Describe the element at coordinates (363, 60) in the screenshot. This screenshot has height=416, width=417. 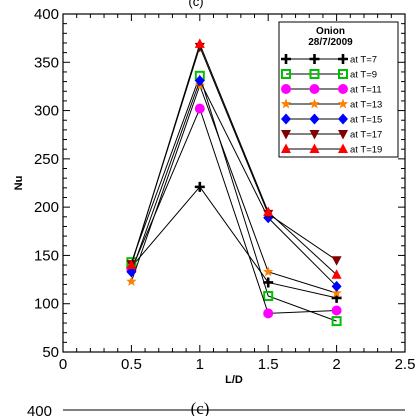
I see `legend-label: at T=7` at that location.